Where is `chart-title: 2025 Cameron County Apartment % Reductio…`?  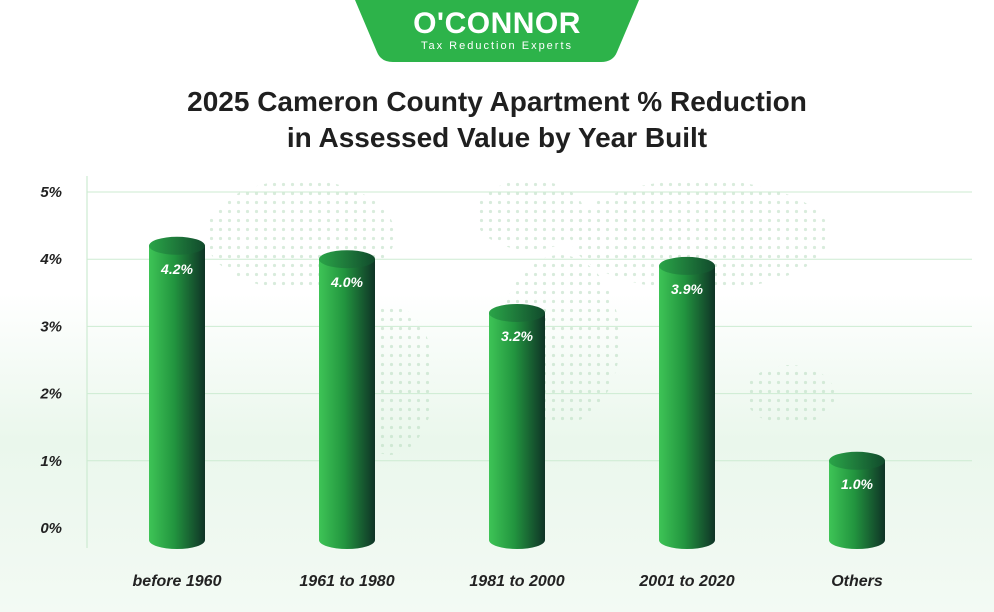 chart-title: 2025 Cameron County Apartment % Reductio… is located at coordinates (497, 120).